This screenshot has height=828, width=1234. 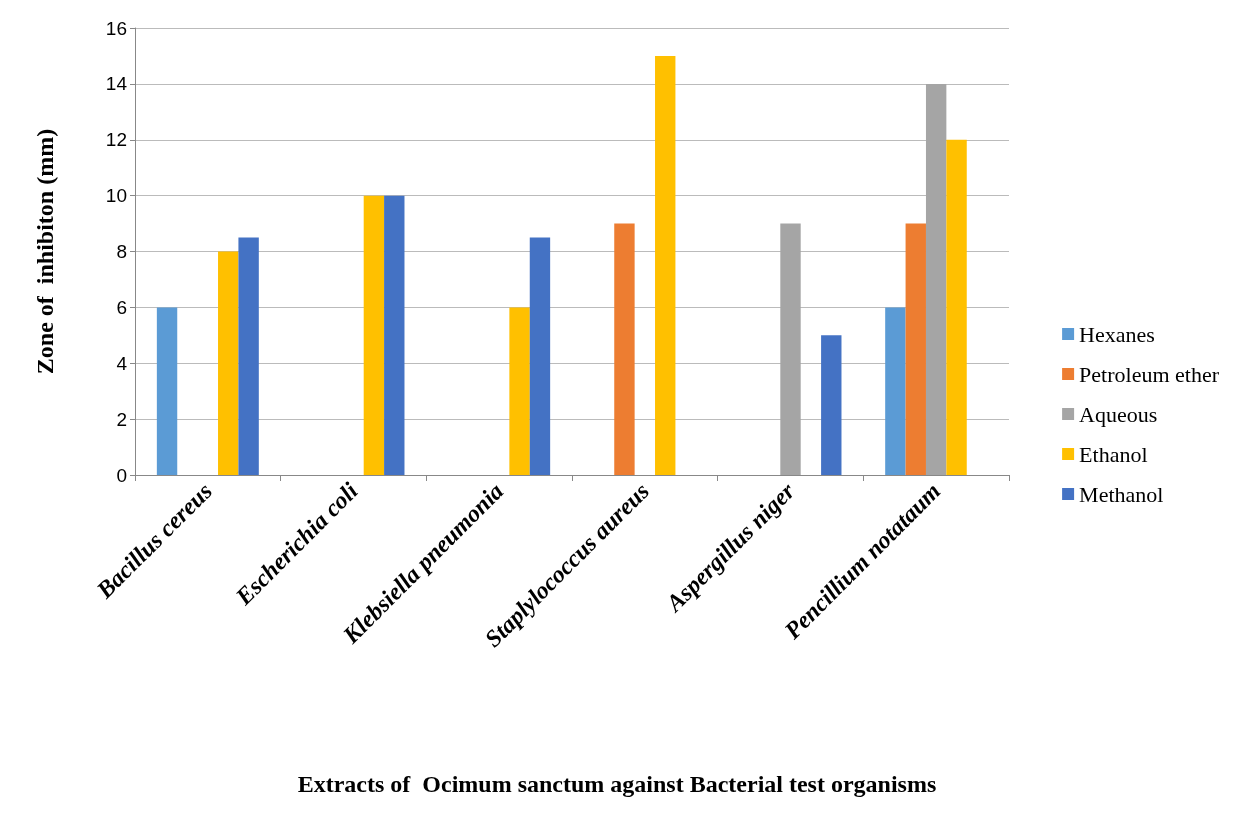 What do you see at coordinates (1149, 374) in the screenshot?
I see `legend-label: Petroleum ether` at bounding box center [1149, 374].